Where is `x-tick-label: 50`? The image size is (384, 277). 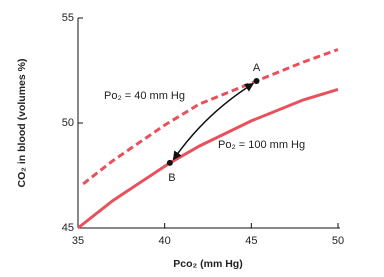
x-tick-label: 50 is located at coordinates (338, 241).